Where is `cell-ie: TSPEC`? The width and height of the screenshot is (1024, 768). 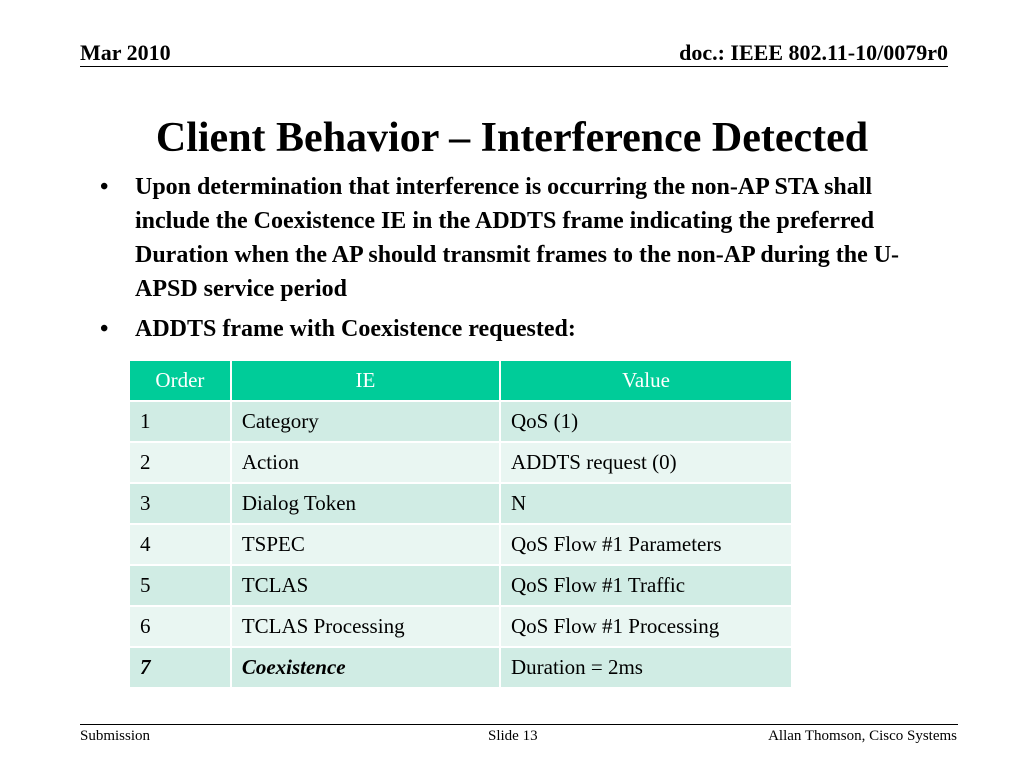
cell-ie: TSPEC is located at coordinates (365, 544).